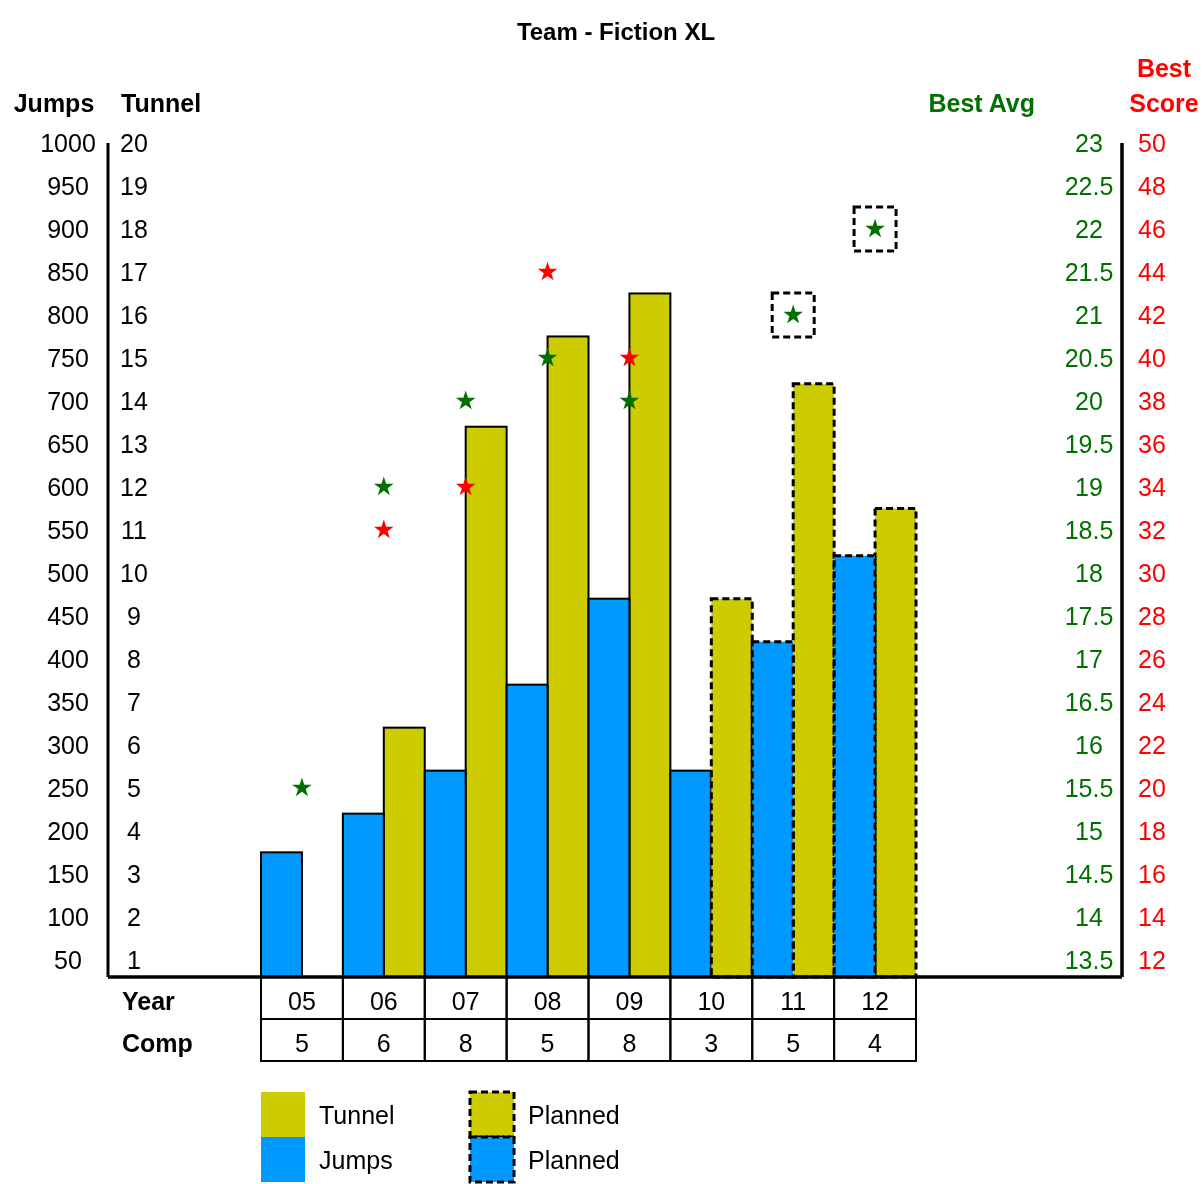  What do you see at coordinates (68, 787) in the screenshot?
I see `y-tick-label: 250` at bounding box center [68, 787].